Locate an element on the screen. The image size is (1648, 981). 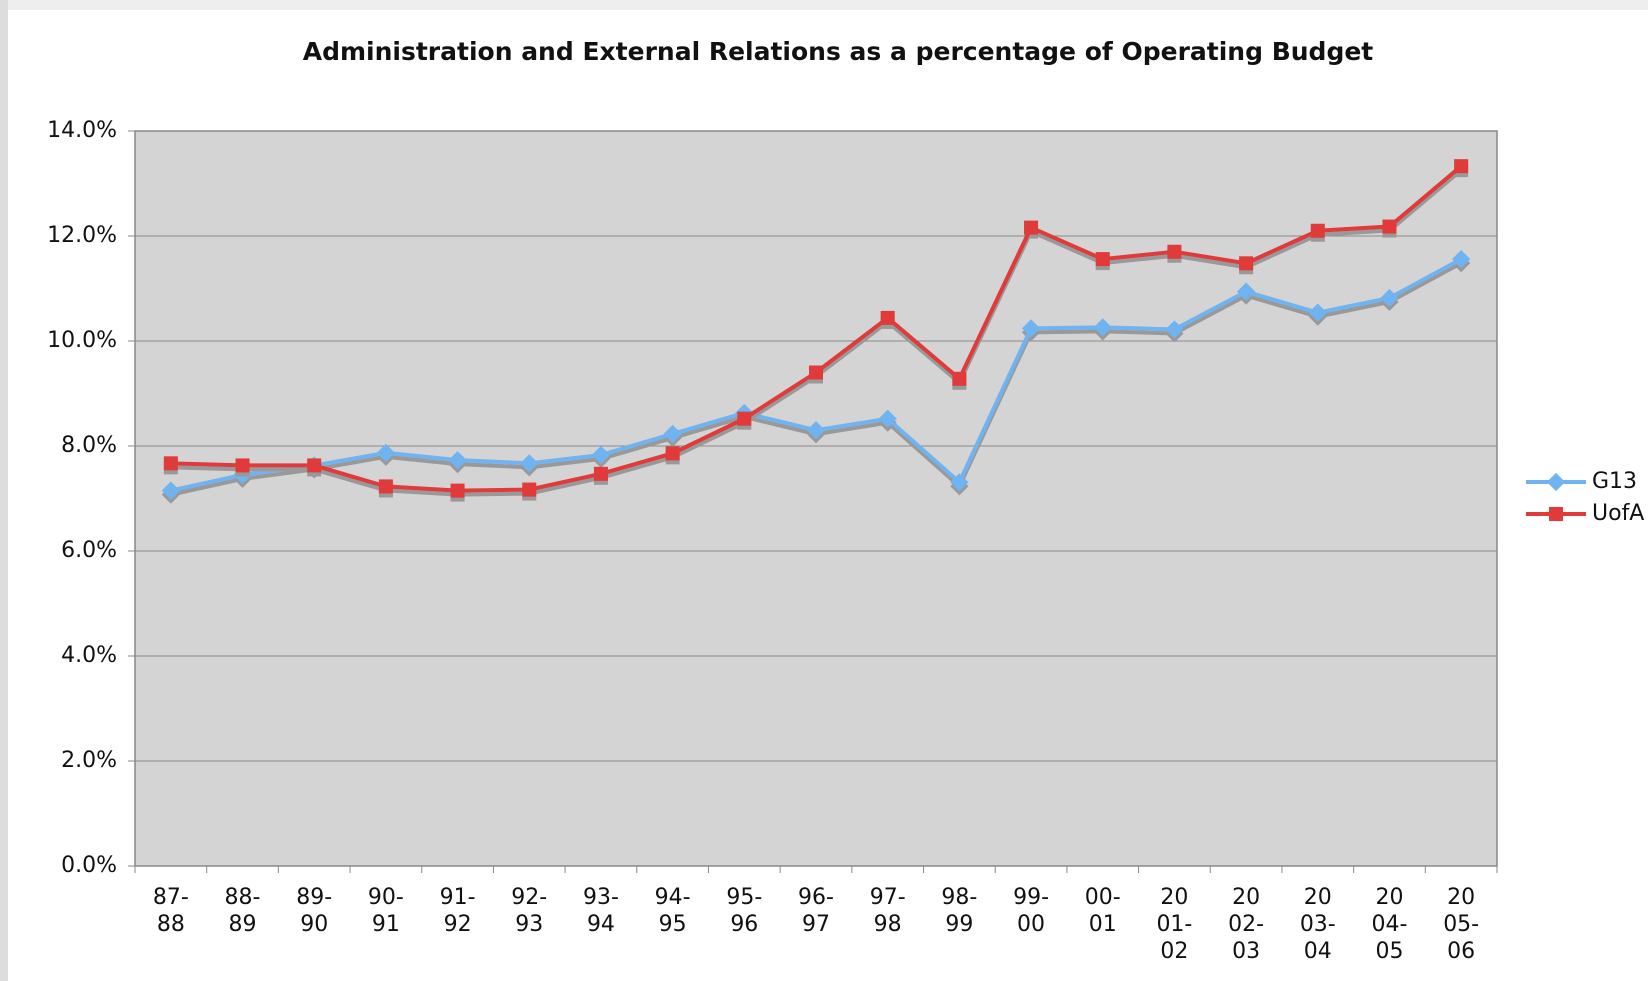
x-tick-label: 98-99 is located at coordinates (959, 911).